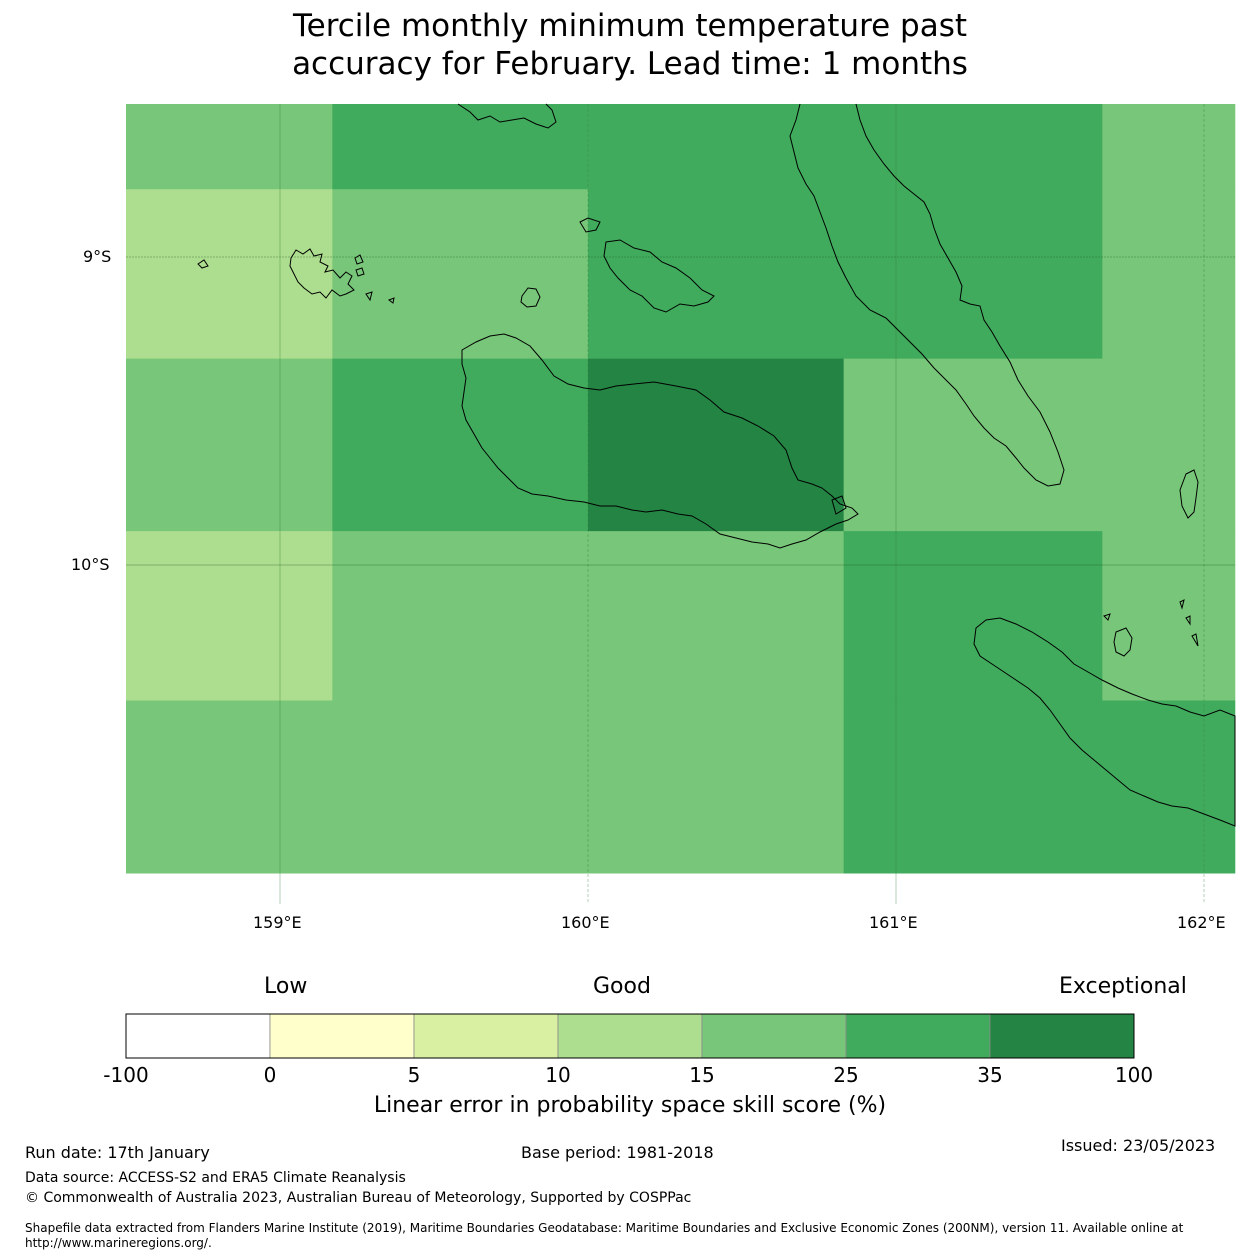 This screenshot has width=1260, height=1260. I want to click on coast-islet-west, so click(203, 264).